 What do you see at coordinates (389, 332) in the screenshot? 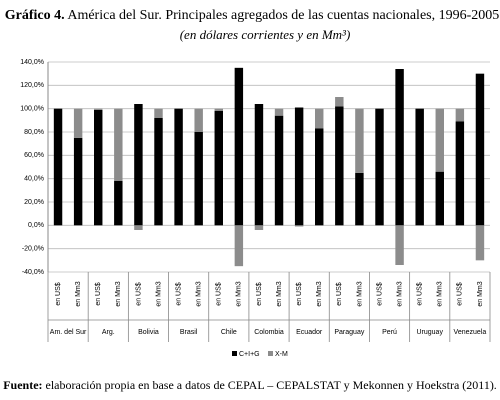
I see `group-label: Perú` at bounding box center [389, 332].